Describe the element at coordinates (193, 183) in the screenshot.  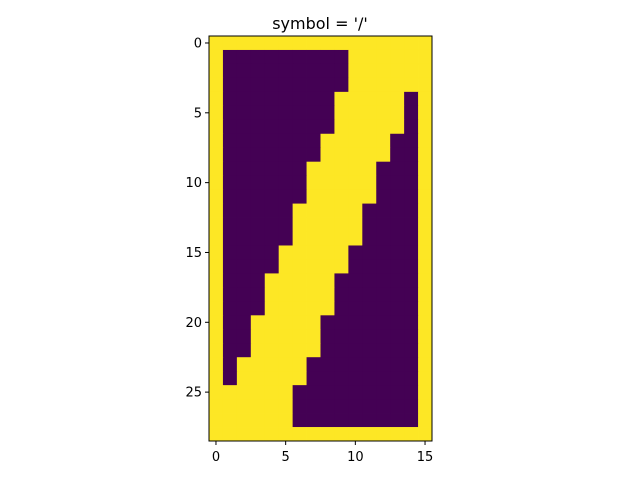
I see `y-tick-label: 10` at that location.